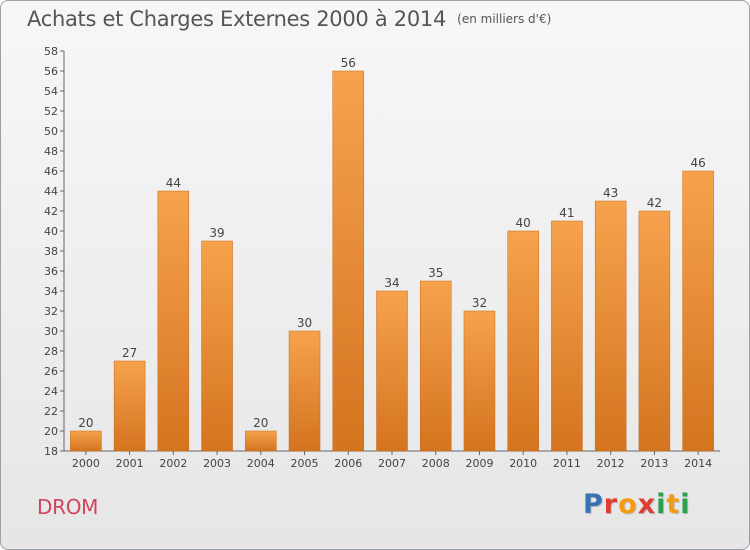 This screenshot has height=550, width=750. Describe the element at coordinates (68, 507) in the screenshot. I see `place-name: DROM` at that location.